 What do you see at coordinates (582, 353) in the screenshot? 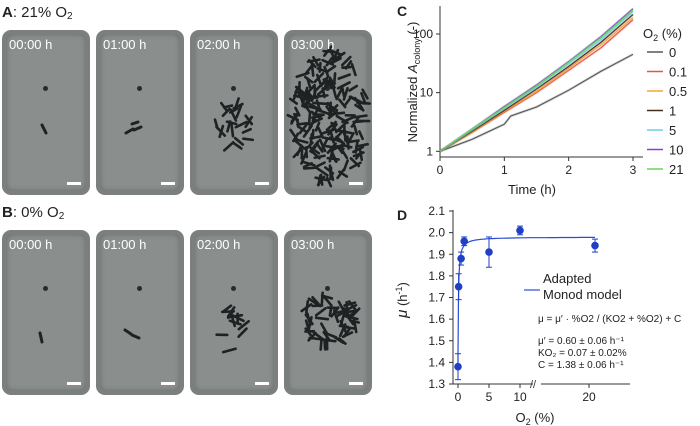
I see `param-k: KO₂ = 0.07 ± 0.02%` at bounding box center [582, 353].